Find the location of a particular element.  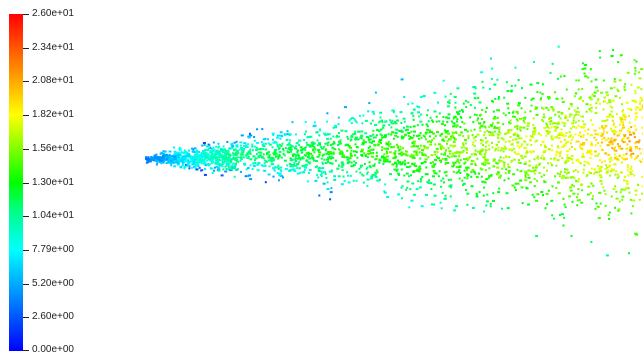

scale-tick is located at coordinates (26, 183).